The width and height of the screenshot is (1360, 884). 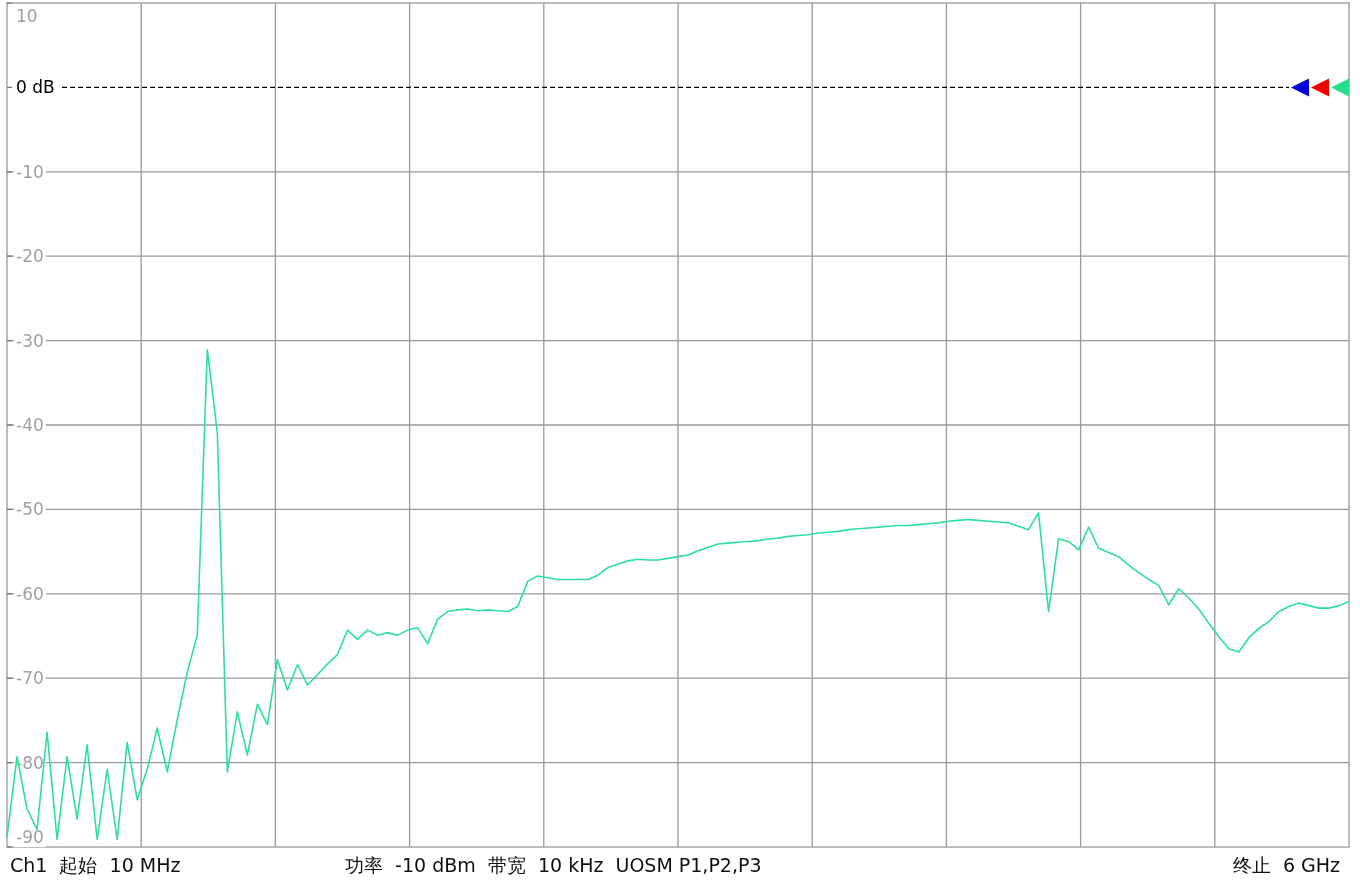 I want to click on text: 终止 6 GHz, so click(x=1286, y=865).